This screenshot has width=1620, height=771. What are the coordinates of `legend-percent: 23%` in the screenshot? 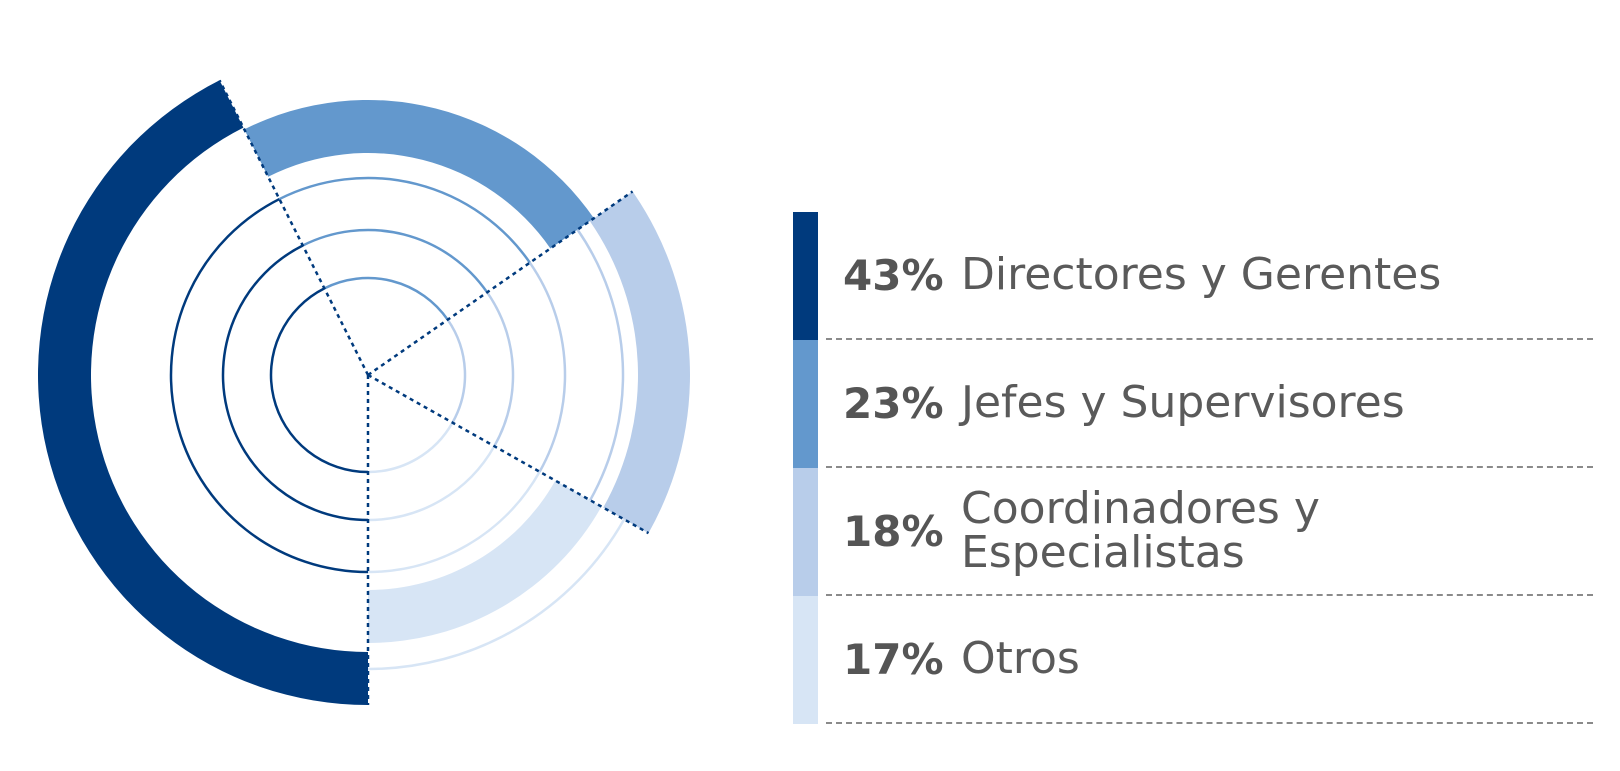 It's located at (893, 403).